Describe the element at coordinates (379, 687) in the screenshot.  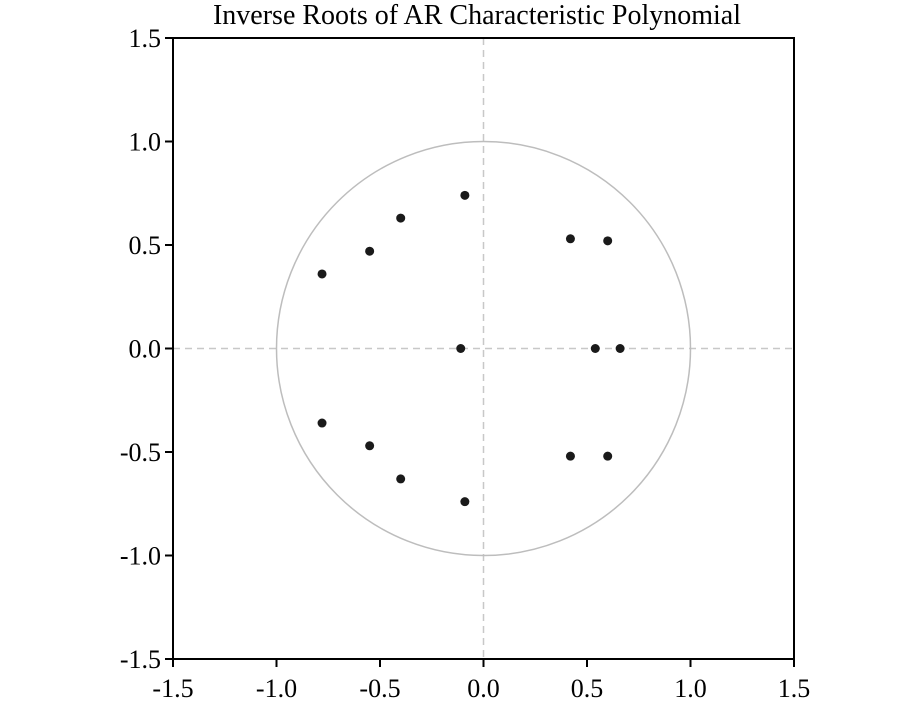
I see `x-tick-label: -0.5` at that location.